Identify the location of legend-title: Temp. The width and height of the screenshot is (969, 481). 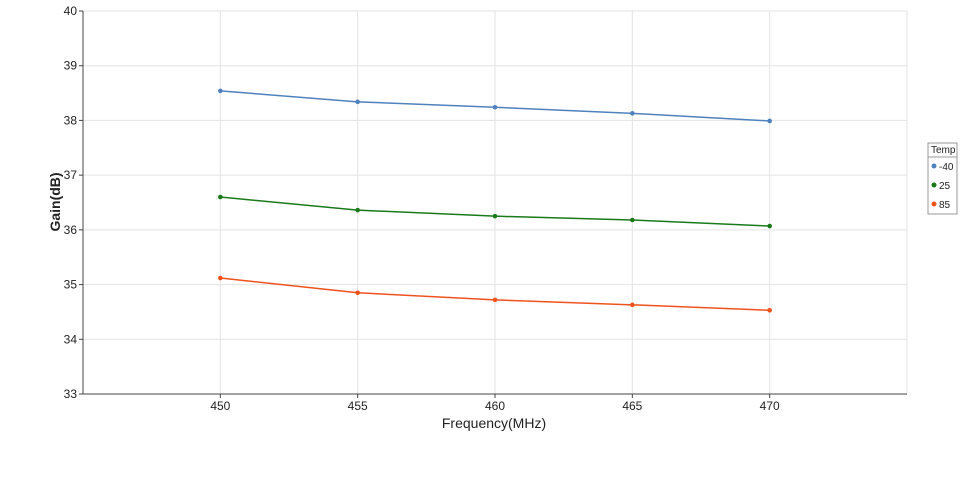
(943, 150).